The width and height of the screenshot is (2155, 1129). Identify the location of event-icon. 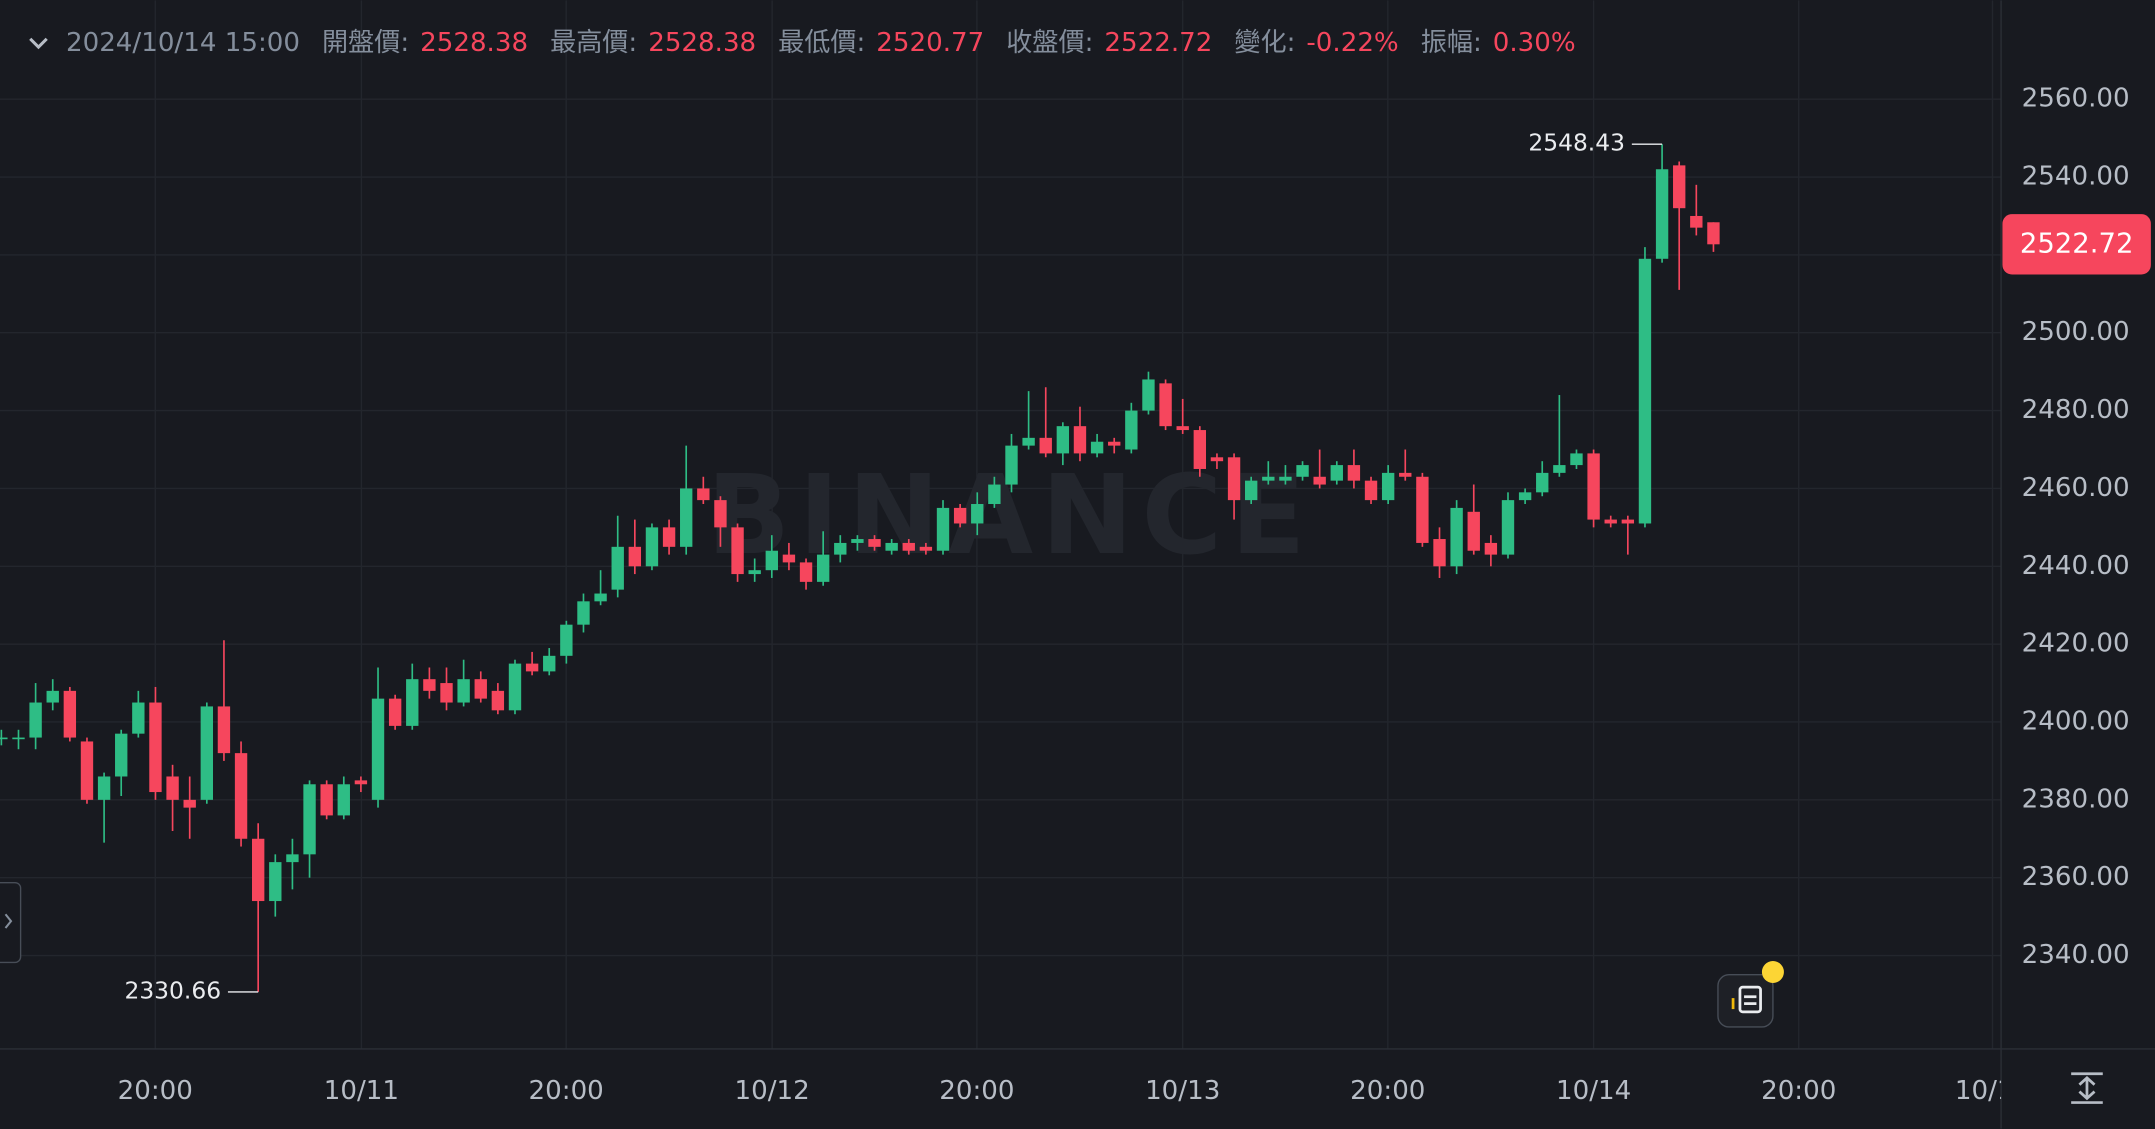
(1750, 994).